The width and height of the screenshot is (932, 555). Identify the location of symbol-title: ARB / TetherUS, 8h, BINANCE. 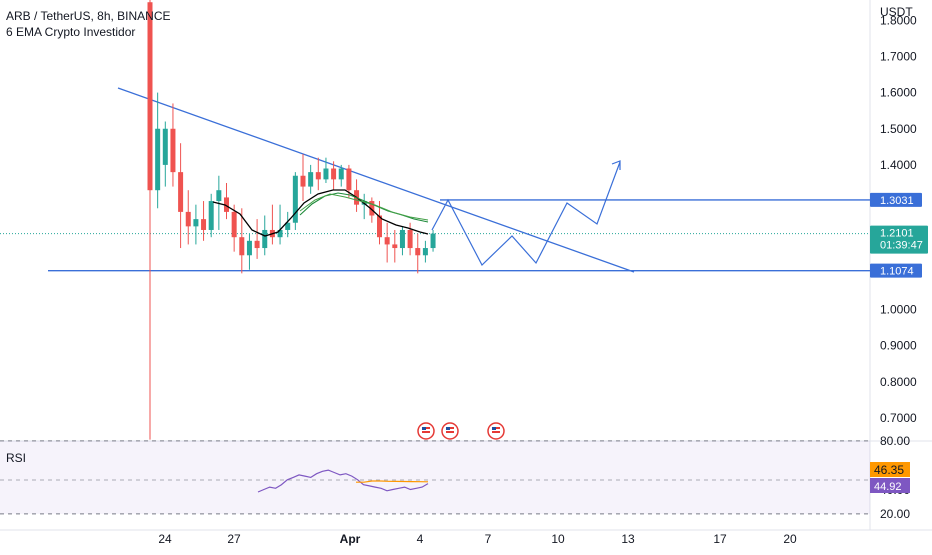
(88, 16).